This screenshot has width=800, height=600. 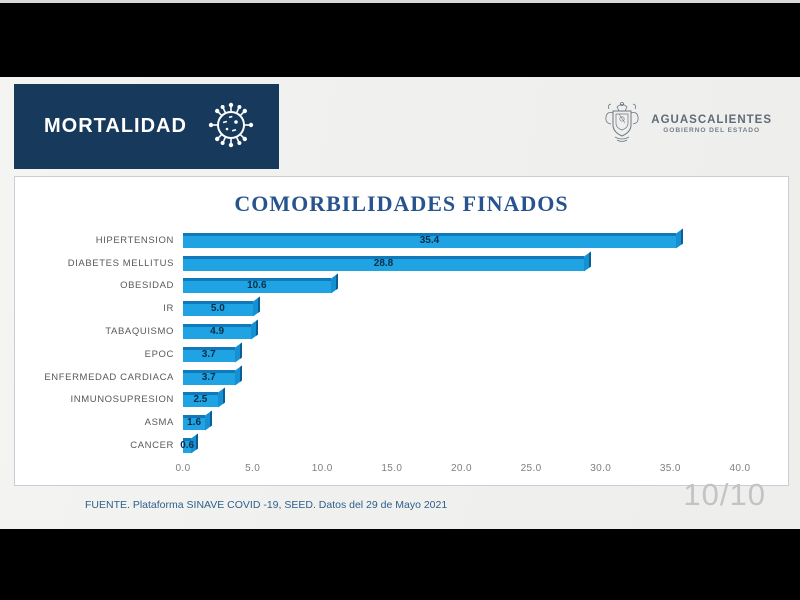 What do you see at coordinates (461, 284) in the screenshot?
I see `bar-track: 10.6` at bounding box center [461, 284].